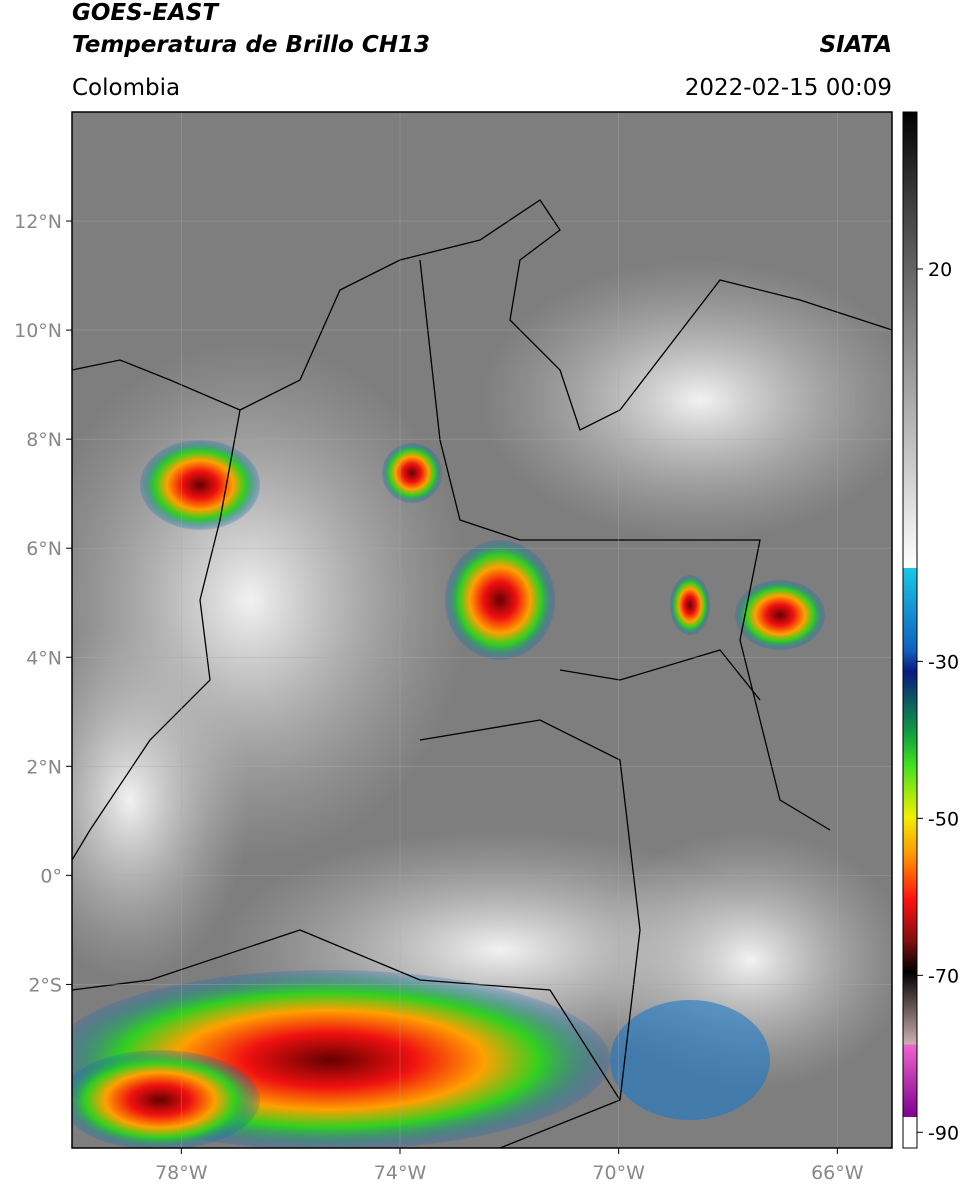 Image resolution: width=966 pixels, height=1194 pixels. Describe the element at coordinates (44, 549) in the screenshot. I see `lat-tick-label: 6°N` at that location.